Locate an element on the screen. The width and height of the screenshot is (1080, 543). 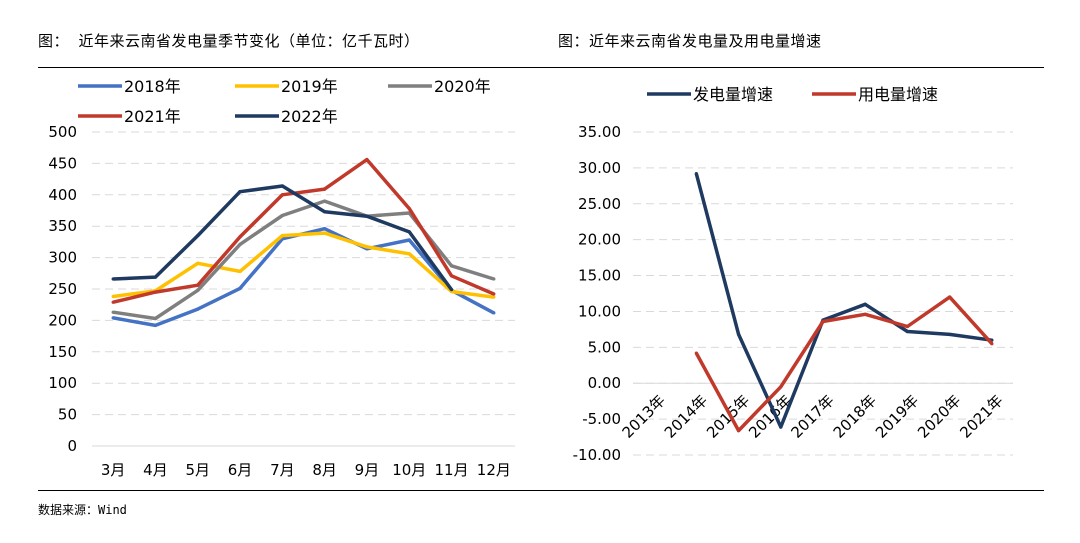
y-tick-label: 300 is located at coordinates (62, 258).